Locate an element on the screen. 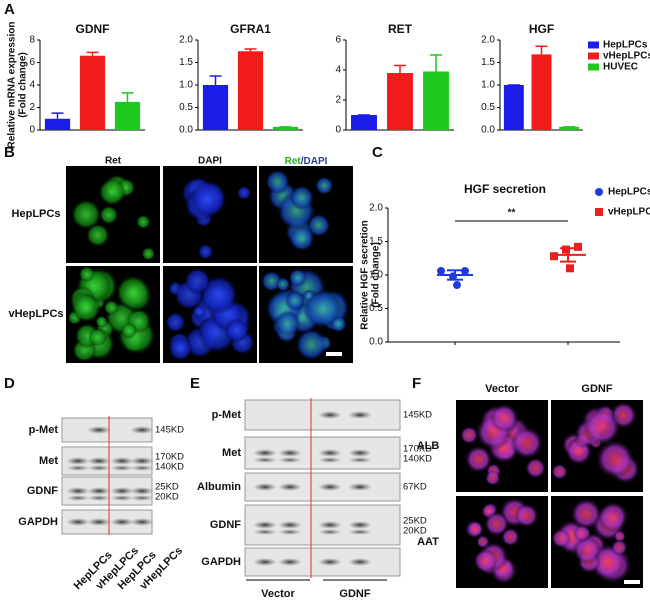  y-tick-label: 4 is located at coordinates (32, 85).